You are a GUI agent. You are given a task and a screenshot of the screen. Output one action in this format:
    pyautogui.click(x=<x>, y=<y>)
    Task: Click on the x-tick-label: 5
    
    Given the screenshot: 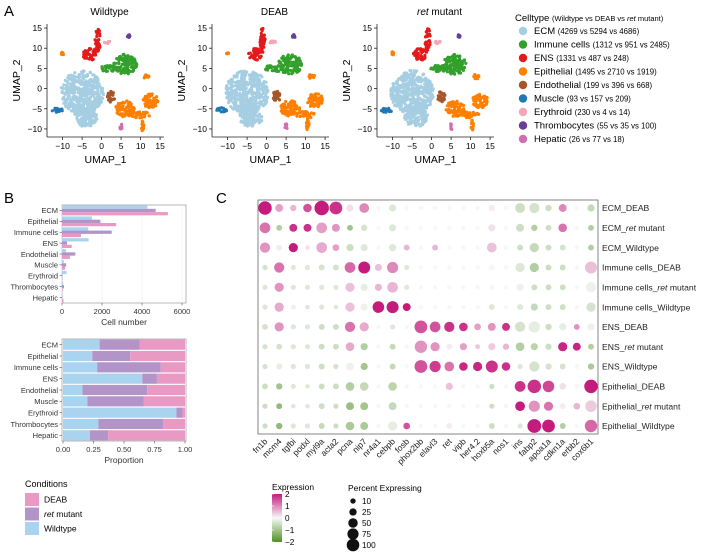 What is the action you would take?
    pyautogui.click(x=121, y=146)
    